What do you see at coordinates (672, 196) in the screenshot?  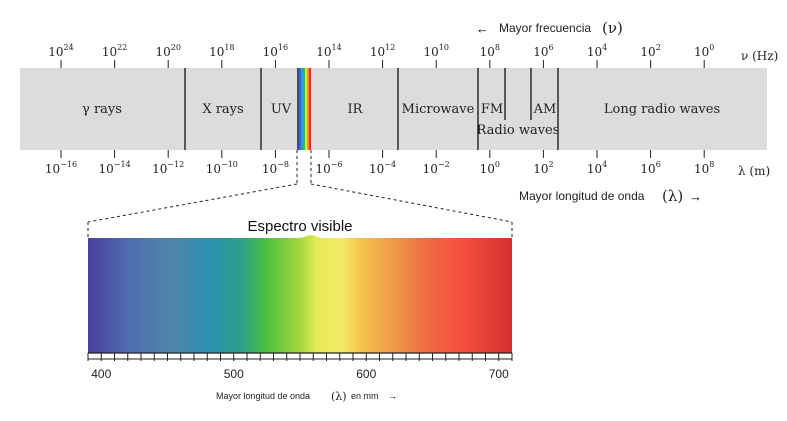 I see `wavelength-symbol: (λ)` at bounding box center [672, 196].